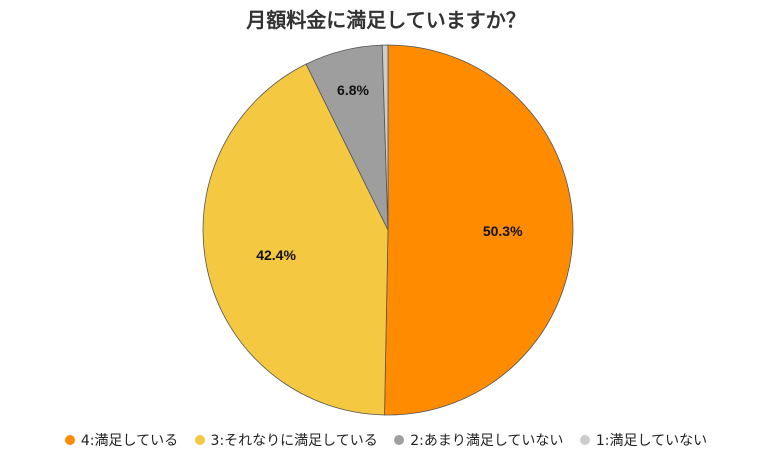 The image size is (772, 460). What do you see at coordinates (389, 172) in the screenshot?
I see `pie-data-labels: 50.3% 42.4% 6.8%` at bounding box center [389, 172].